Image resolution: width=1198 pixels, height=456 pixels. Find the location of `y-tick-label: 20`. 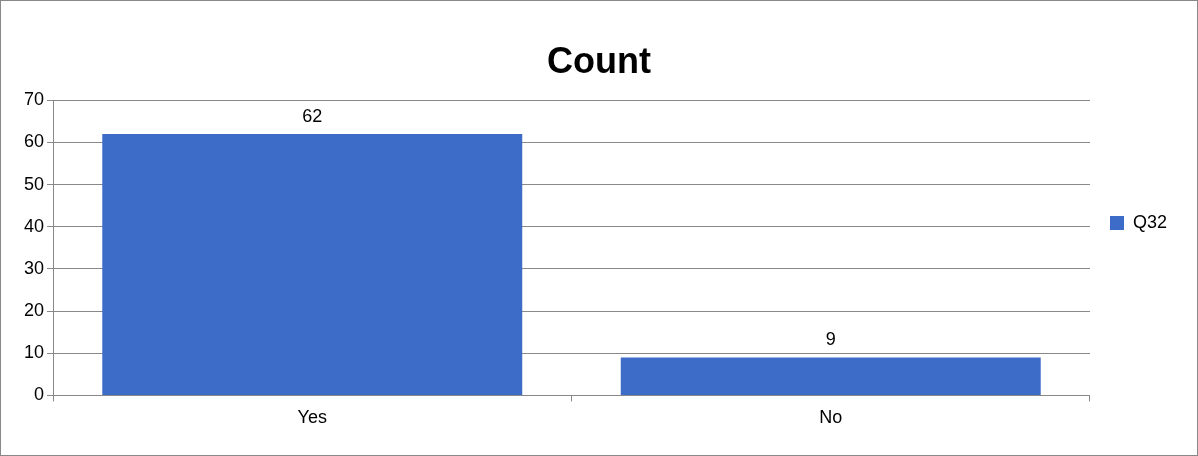

y-tick-label: 20 is located at coordinates (34, 310).